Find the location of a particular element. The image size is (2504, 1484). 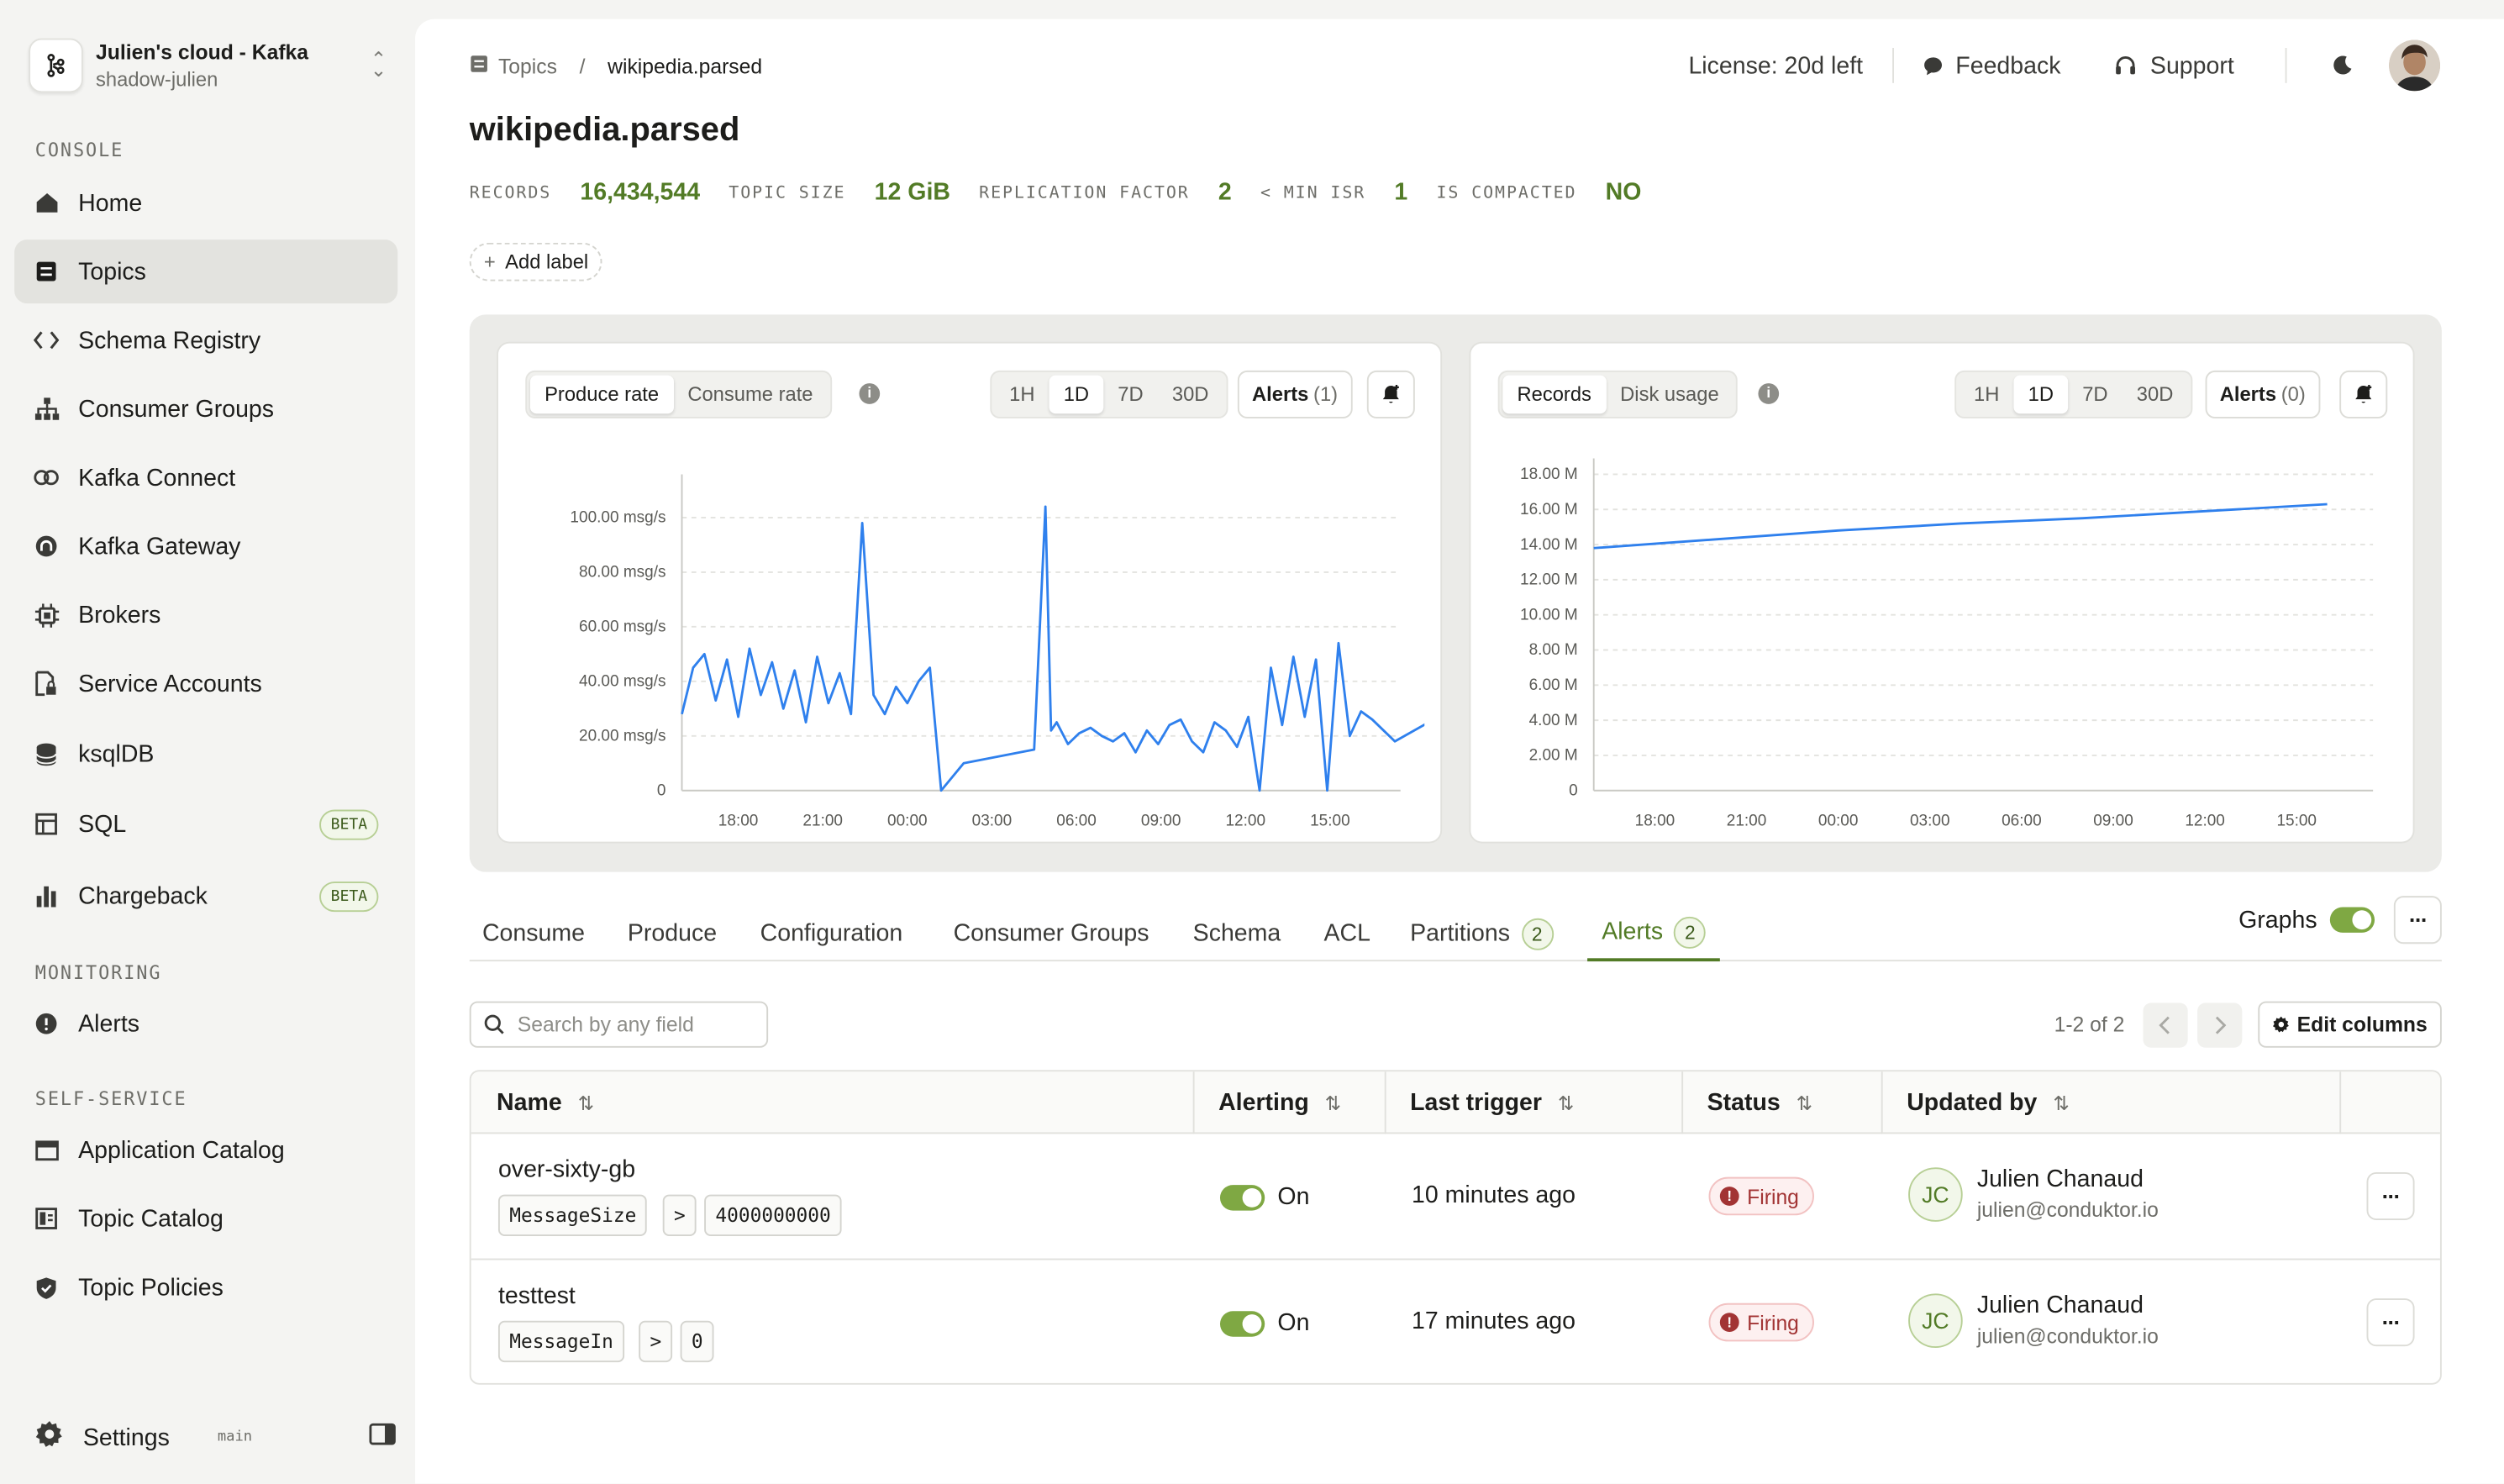

user-avatar is located at coordinates (2414, 66).